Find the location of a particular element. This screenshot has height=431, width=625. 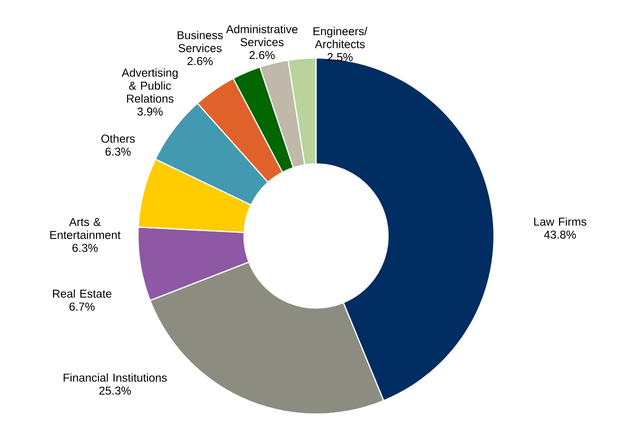

slice-label: Law Firms is located at coordinates (560, 221).